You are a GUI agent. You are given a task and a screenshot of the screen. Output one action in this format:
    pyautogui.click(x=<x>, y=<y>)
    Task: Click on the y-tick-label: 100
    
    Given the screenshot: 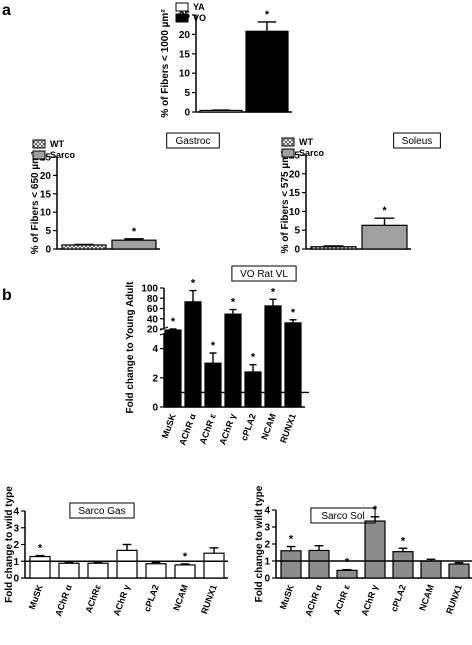 What is the action you would take?
    pyautogui.click(x=149, y=289)
    